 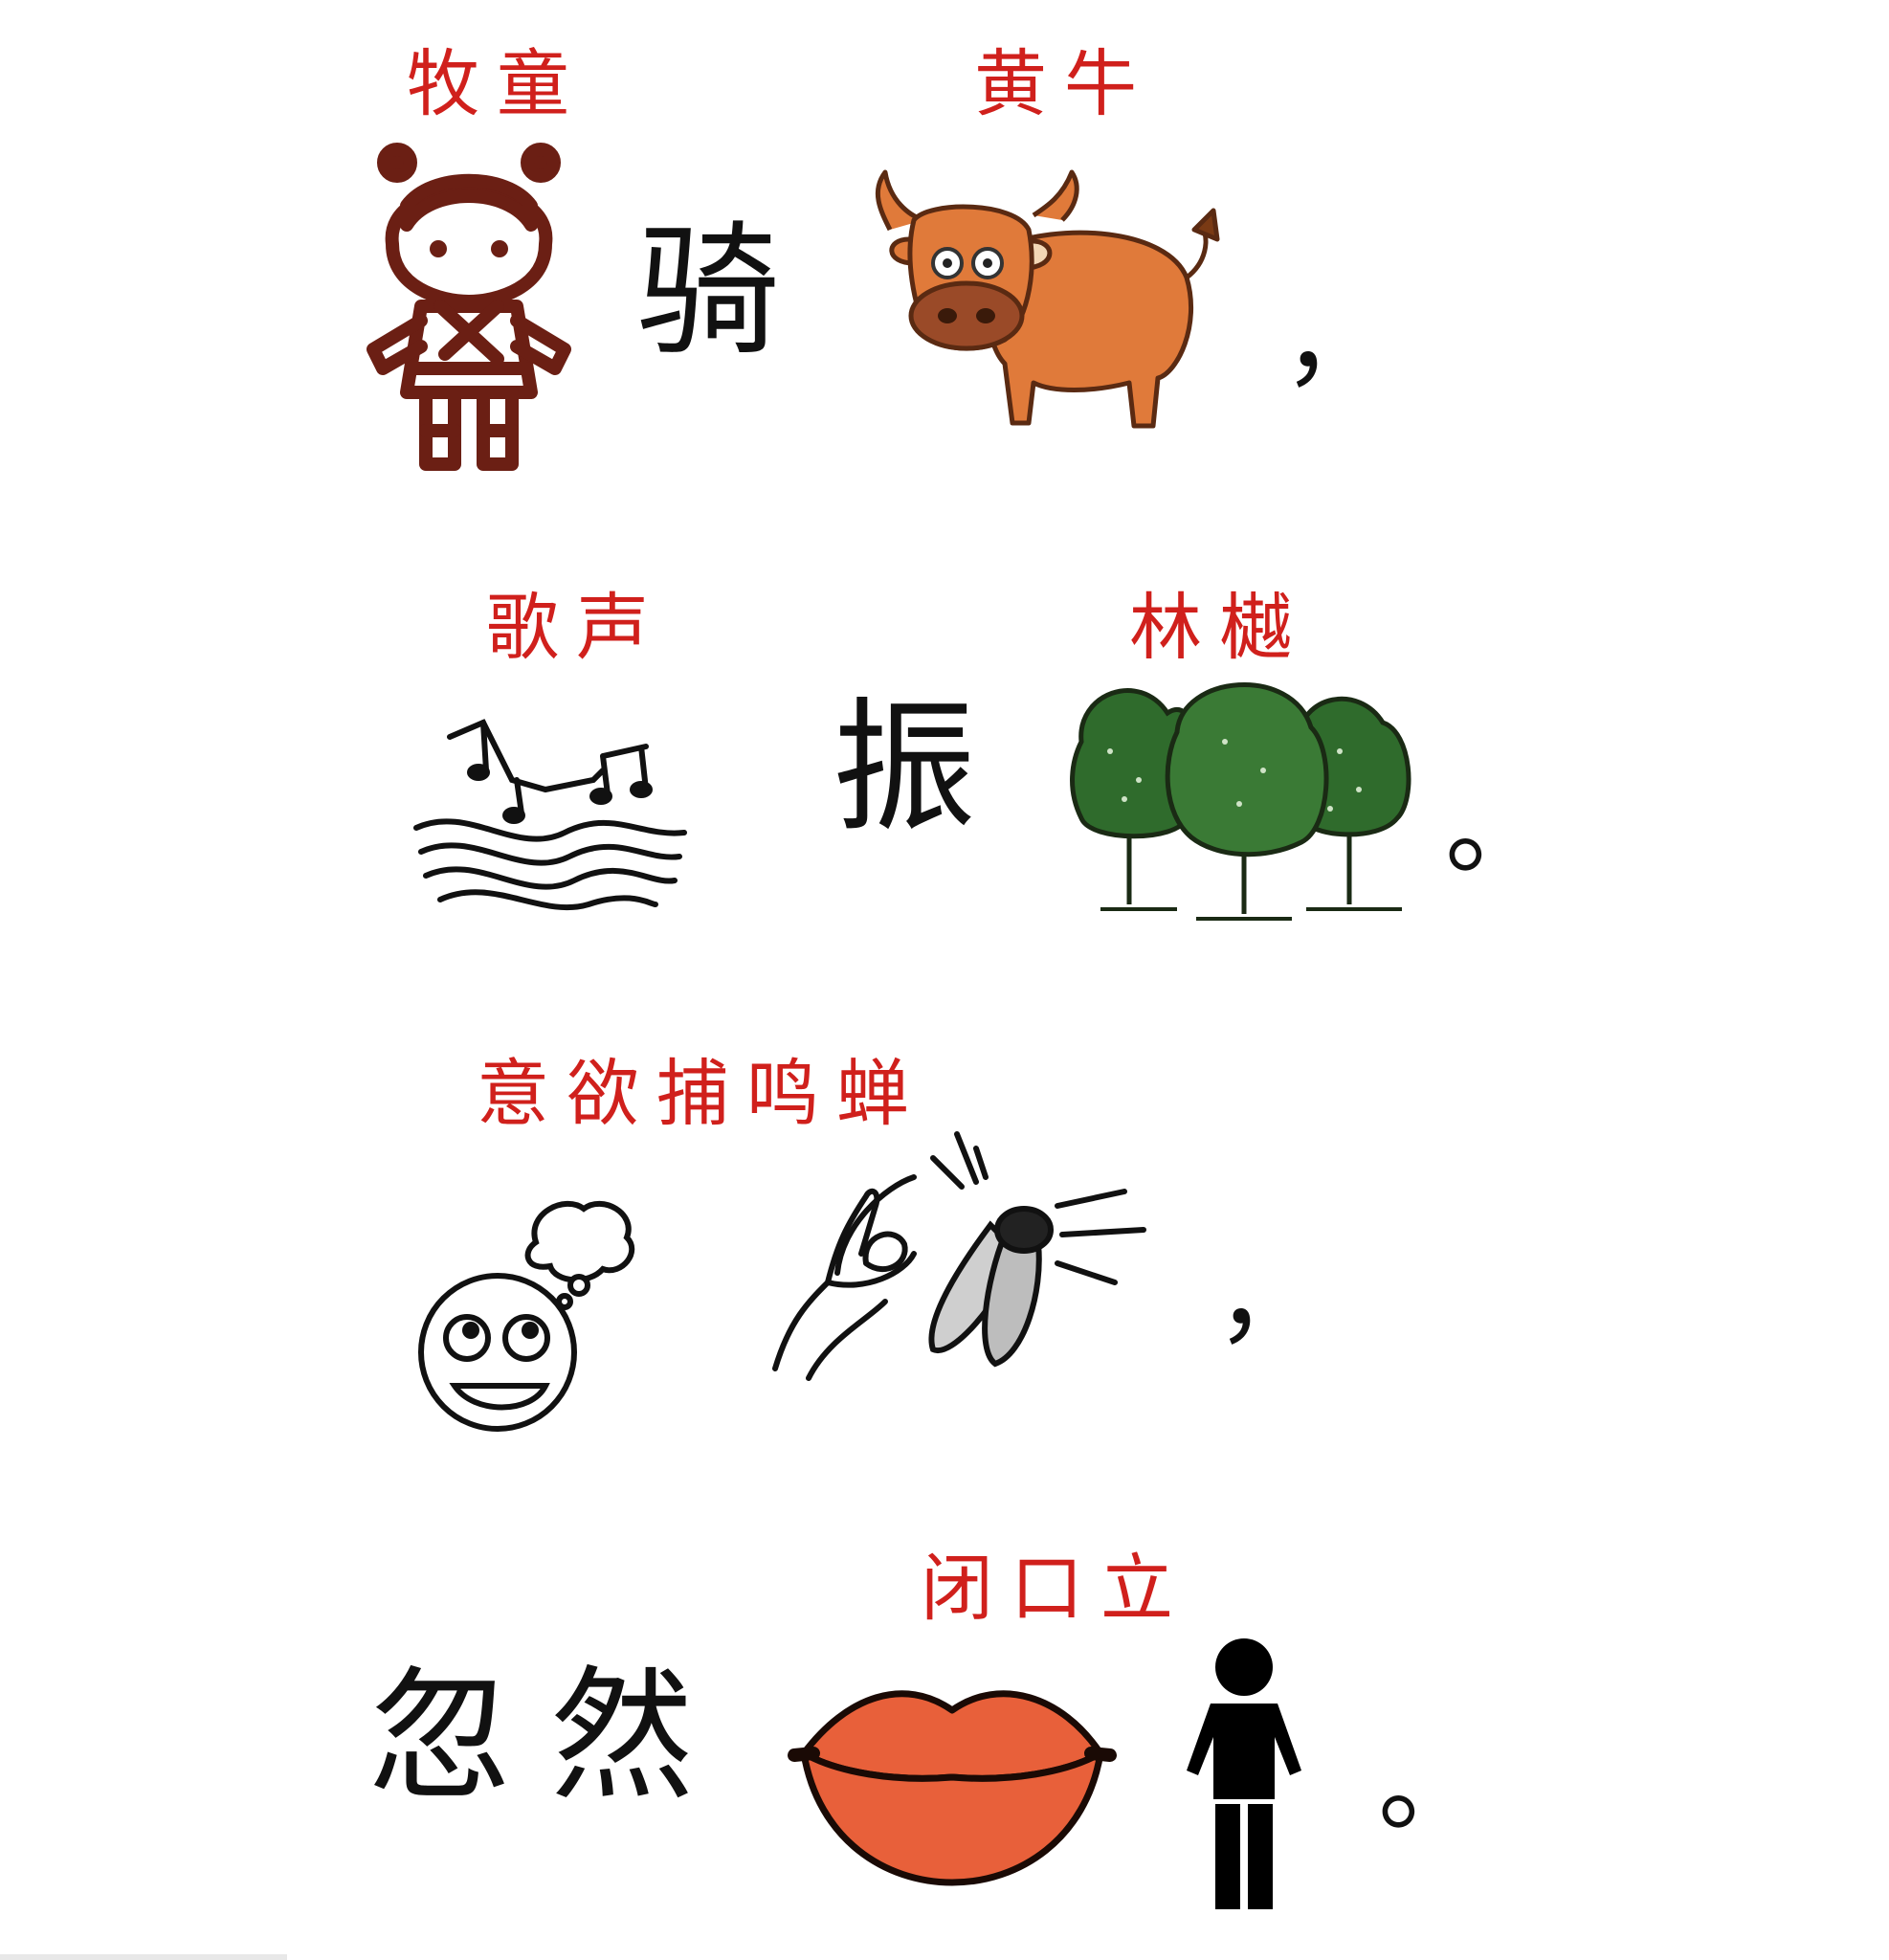 What do you see at coordinates (1244, 1773) in the screenshot?
I see `standing-person-icon` at bounding box center [1244, 1773].